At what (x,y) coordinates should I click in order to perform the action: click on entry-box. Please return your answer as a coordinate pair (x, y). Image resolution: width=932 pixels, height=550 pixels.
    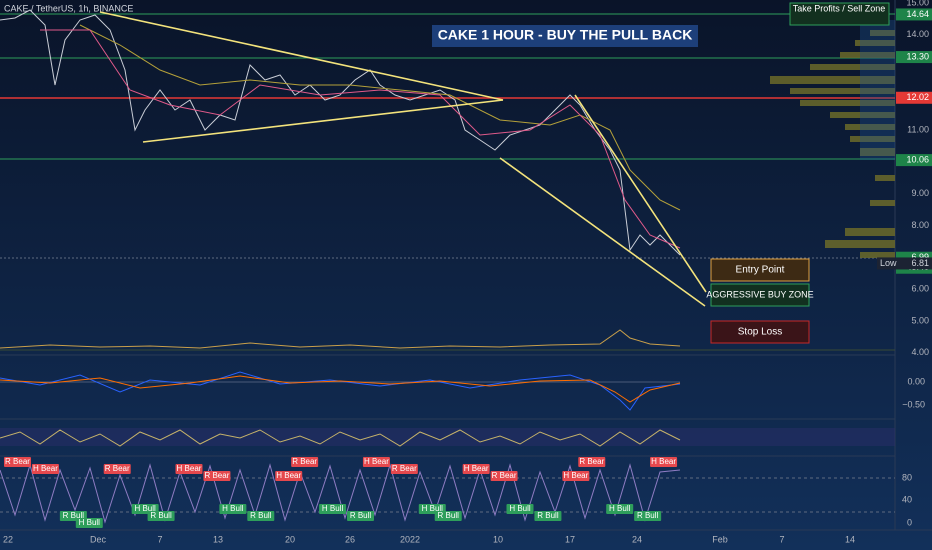
    Looking at the image, I should click on (760, 270).